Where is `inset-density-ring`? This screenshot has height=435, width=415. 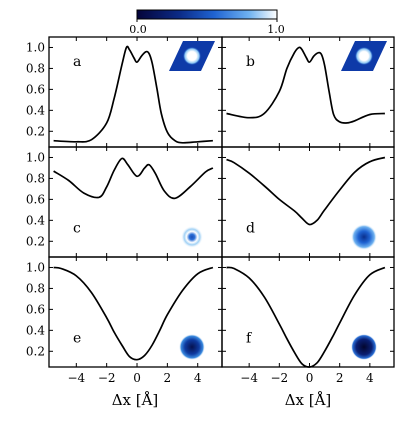
inset-density-ring is located at coordinates (192, 237).